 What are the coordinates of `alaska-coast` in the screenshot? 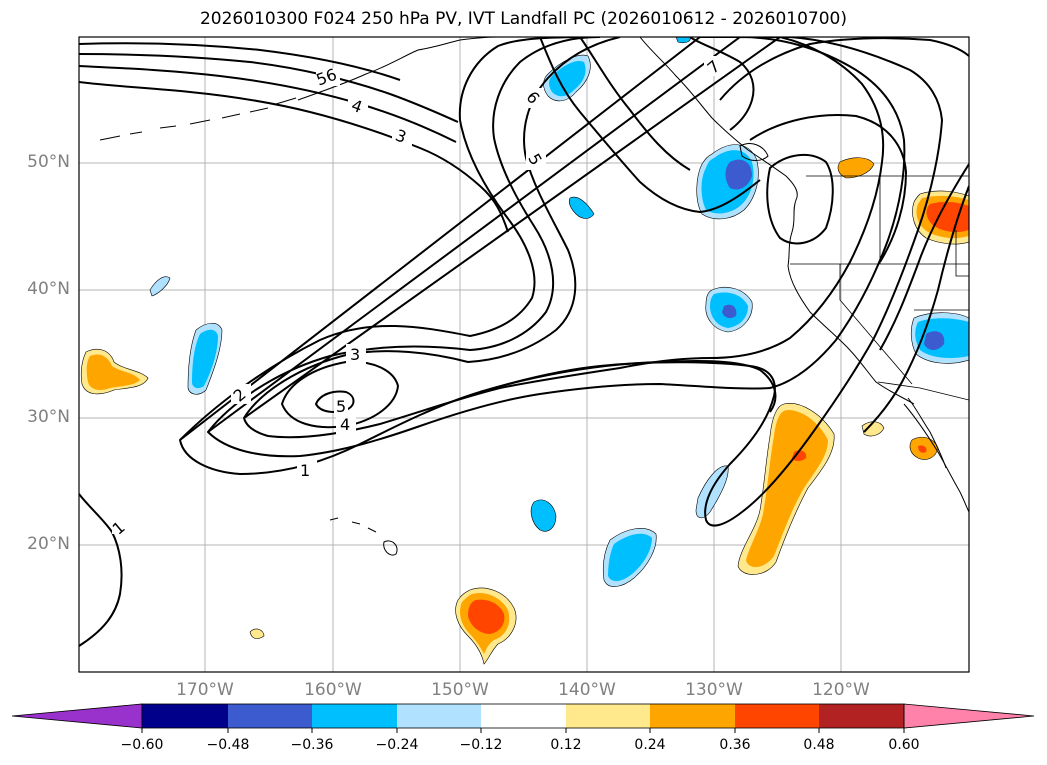 It's located at (398, 69).